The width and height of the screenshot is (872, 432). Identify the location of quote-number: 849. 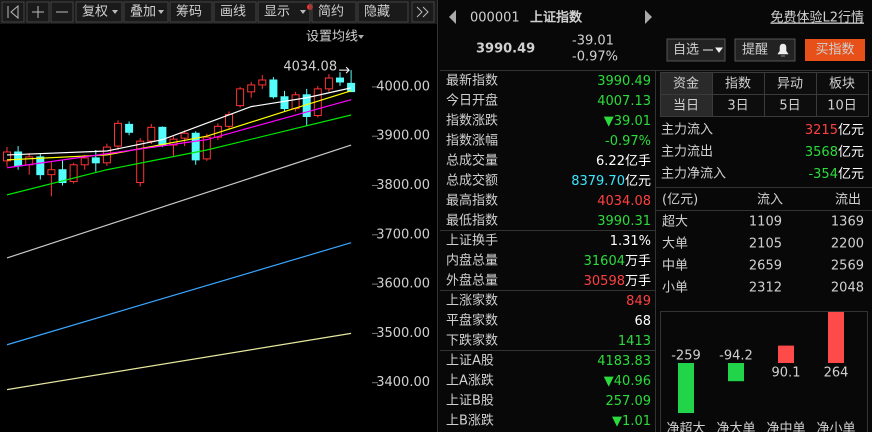
(638, 301).